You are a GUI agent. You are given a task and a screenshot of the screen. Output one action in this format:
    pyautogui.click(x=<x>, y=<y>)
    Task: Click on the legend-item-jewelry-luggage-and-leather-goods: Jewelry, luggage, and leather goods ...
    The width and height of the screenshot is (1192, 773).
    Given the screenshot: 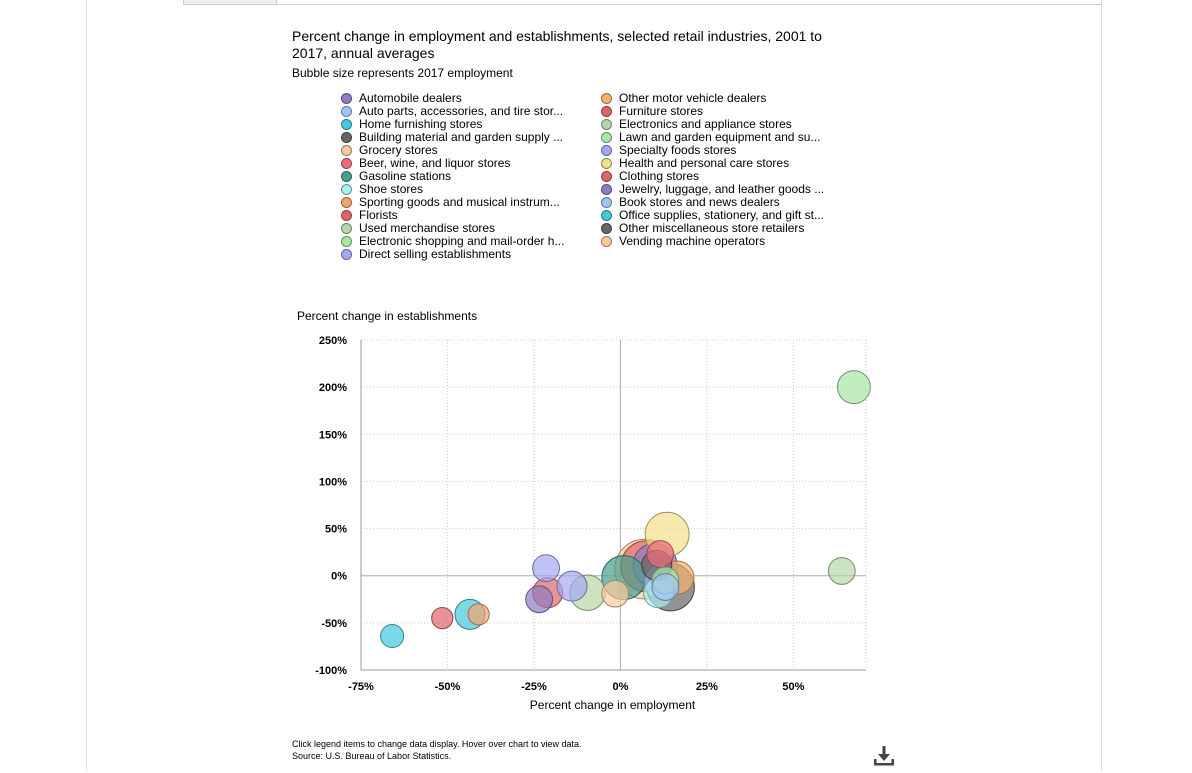 What is the action you would take?
    pyautogui.click(x=712, y=189)
    